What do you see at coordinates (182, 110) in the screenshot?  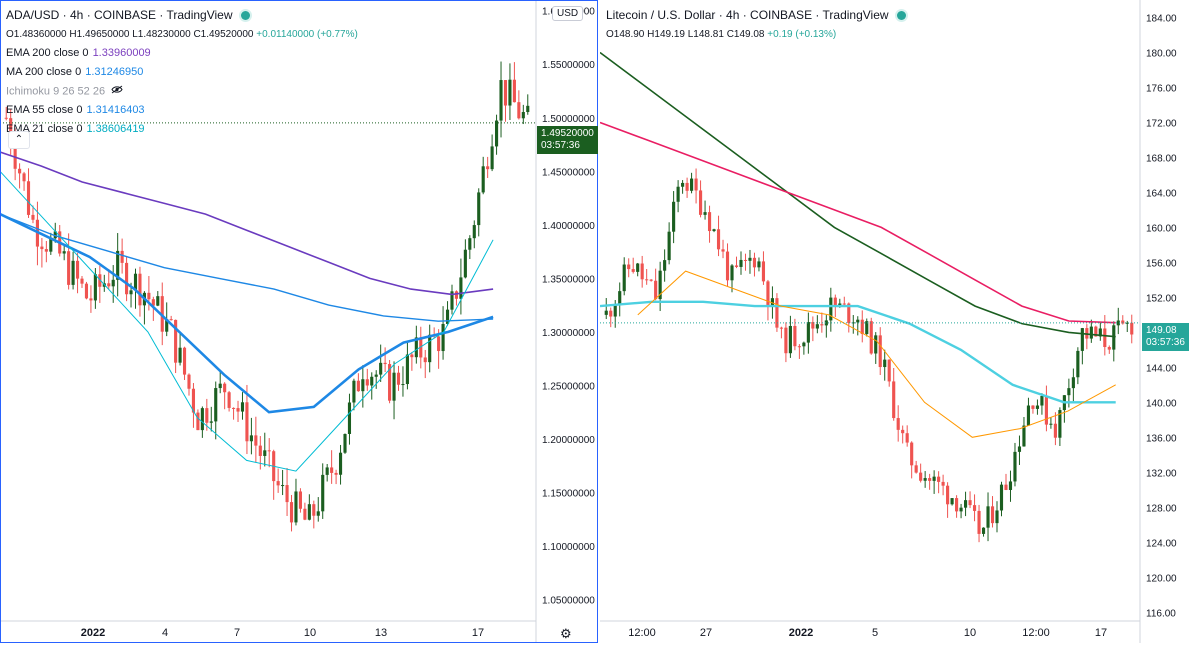 I see `indicator-ema55: EMA 55 close 0 1.31416403` at bounding box center [182, 110].